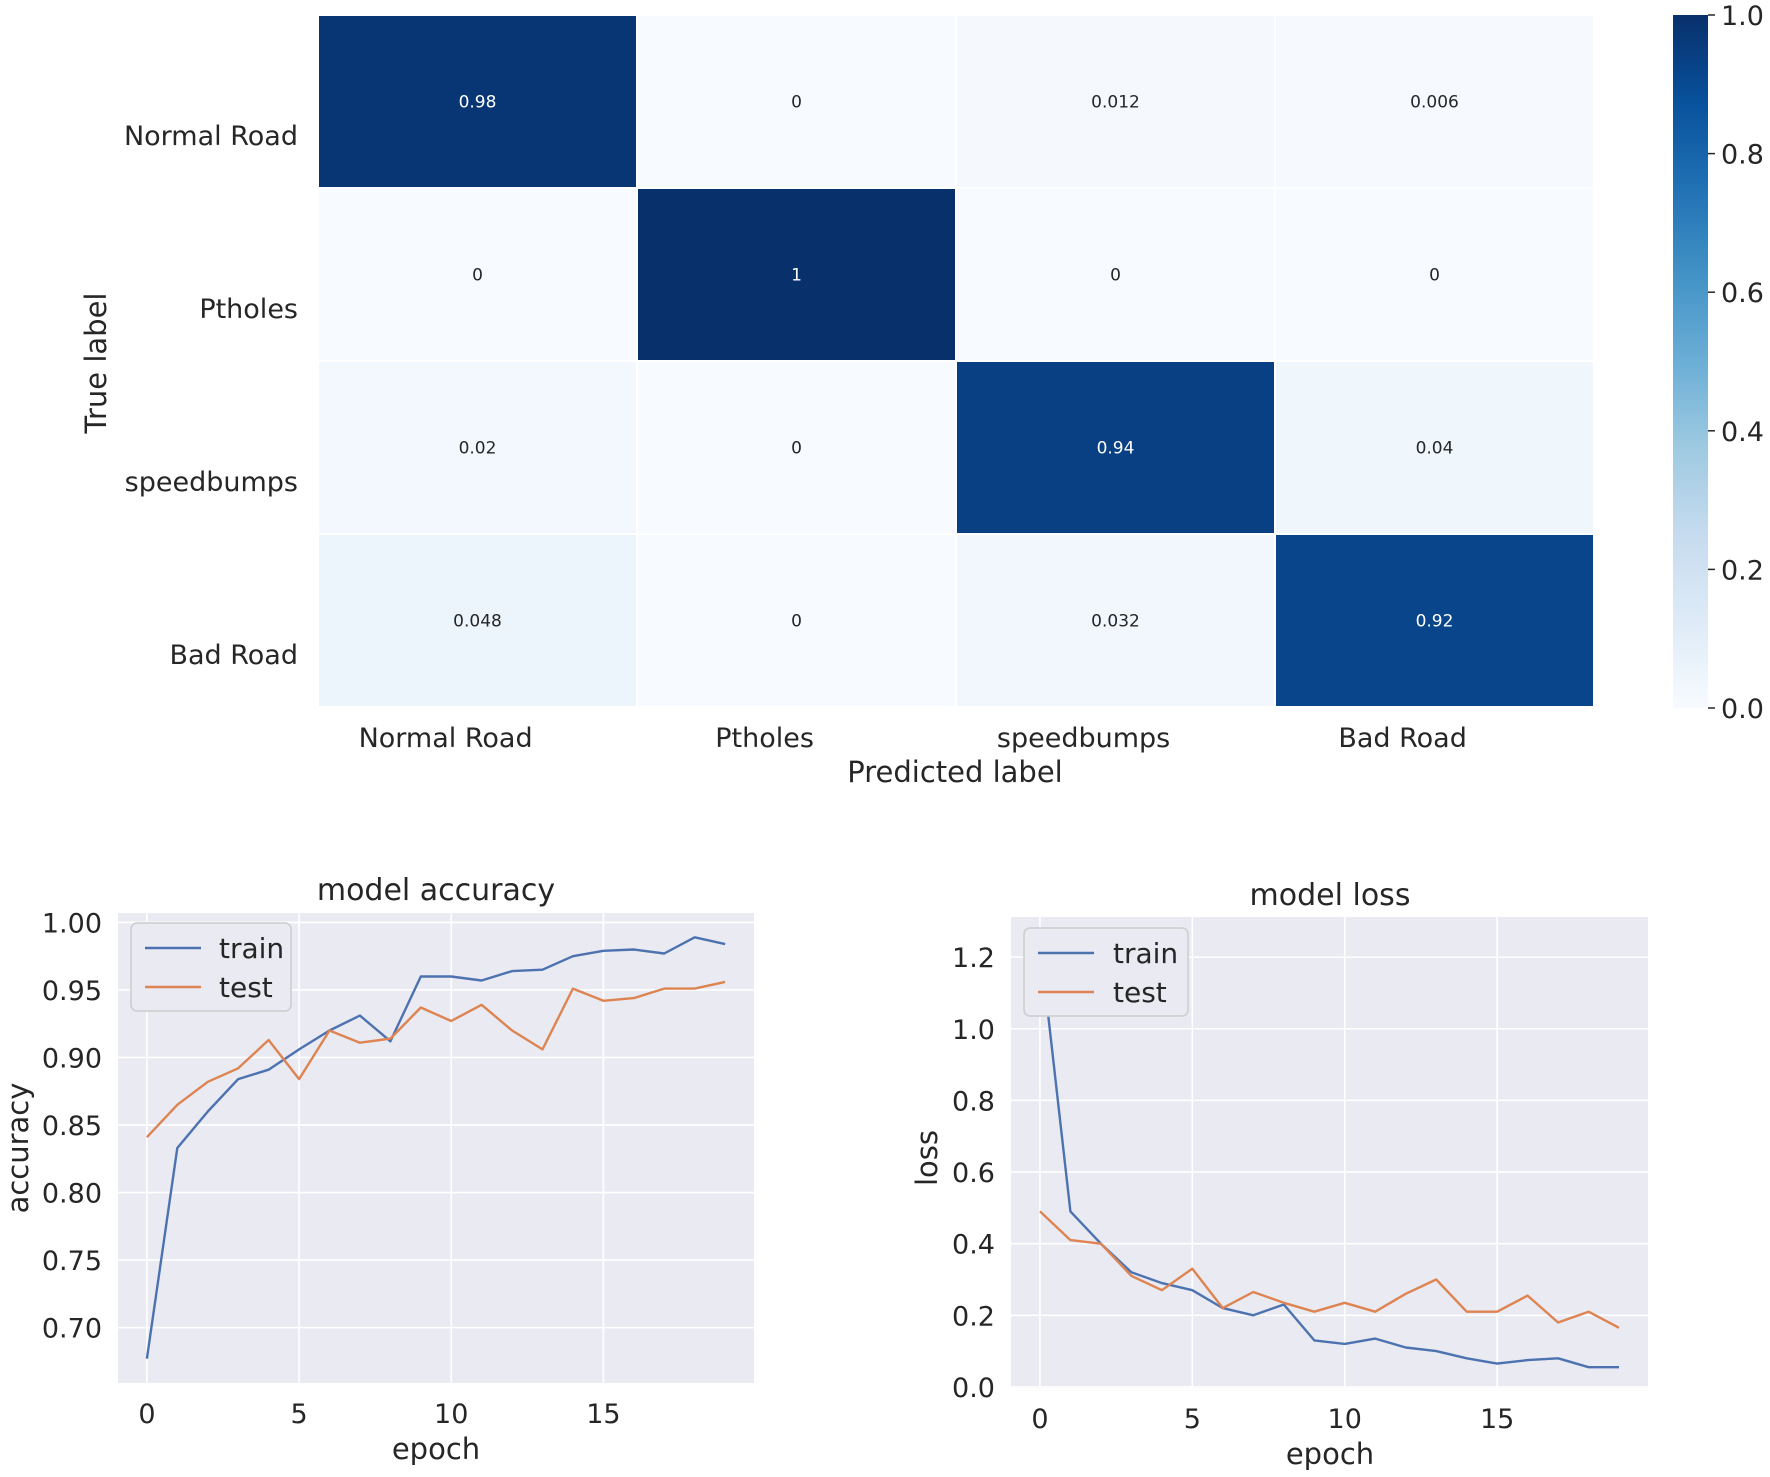 Image resolution: width=1770 pixels, height=1477 pixels. What do you see at coordinates (1742, 293) in the screenshot?
I see `colorbar-tick-label: 0.6` at bounding box center [1742, 293].